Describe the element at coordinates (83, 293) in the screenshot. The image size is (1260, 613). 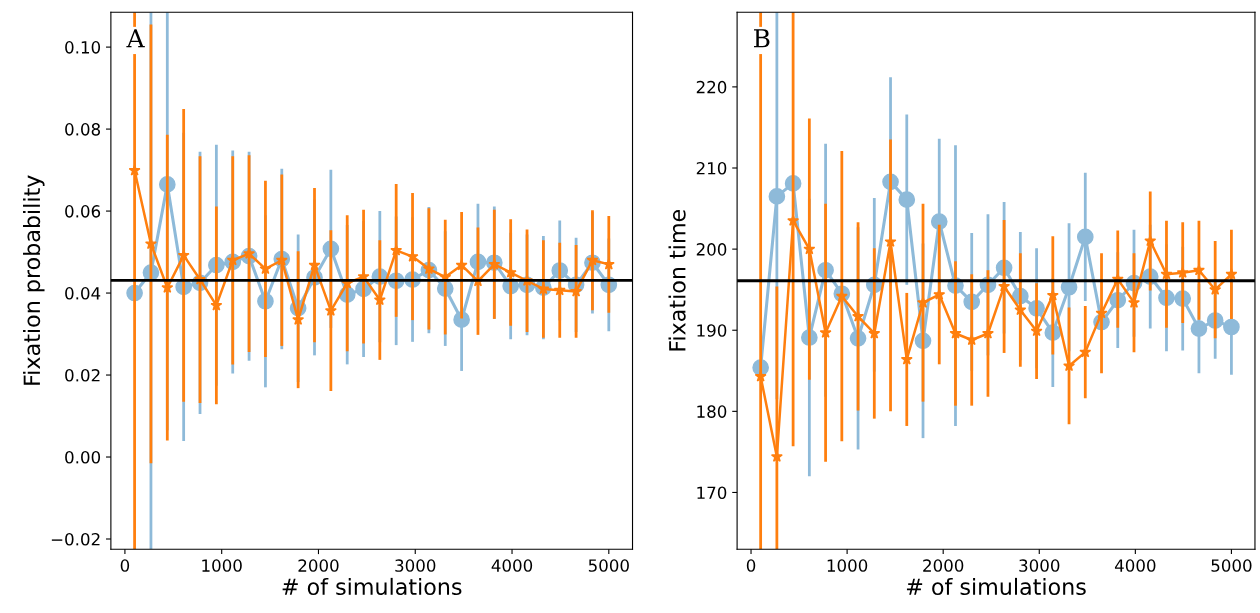
I see `y-tick-label: 0.04` at that location.